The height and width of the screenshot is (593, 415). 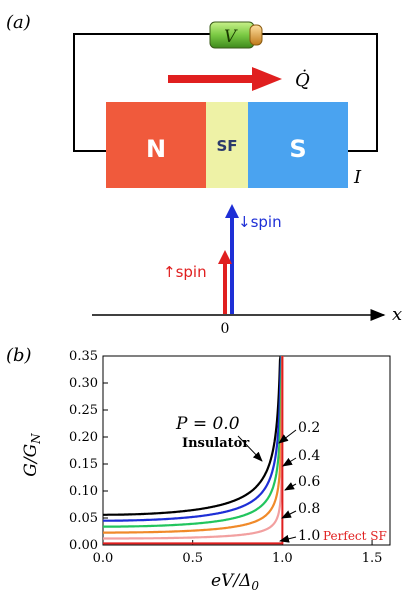 I want to click on battery-icon: V, so click(x=236, y=35).